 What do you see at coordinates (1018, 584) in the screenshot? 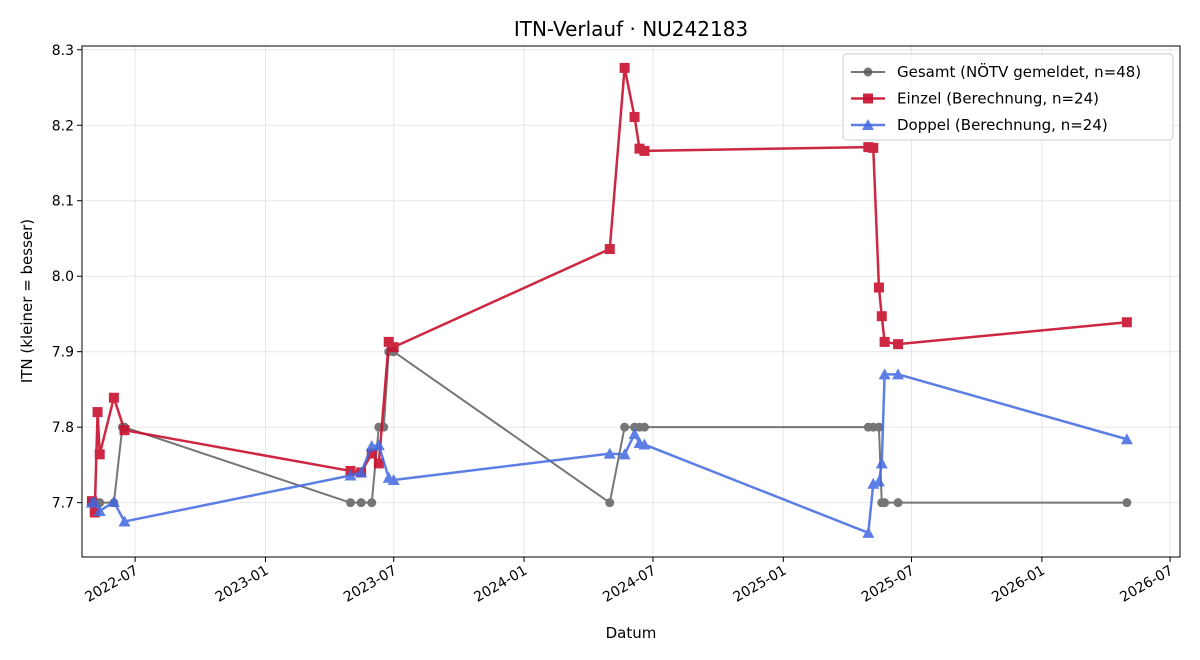
I see `x-tick-label: 2026-01` at bounding box center [1018, 584].